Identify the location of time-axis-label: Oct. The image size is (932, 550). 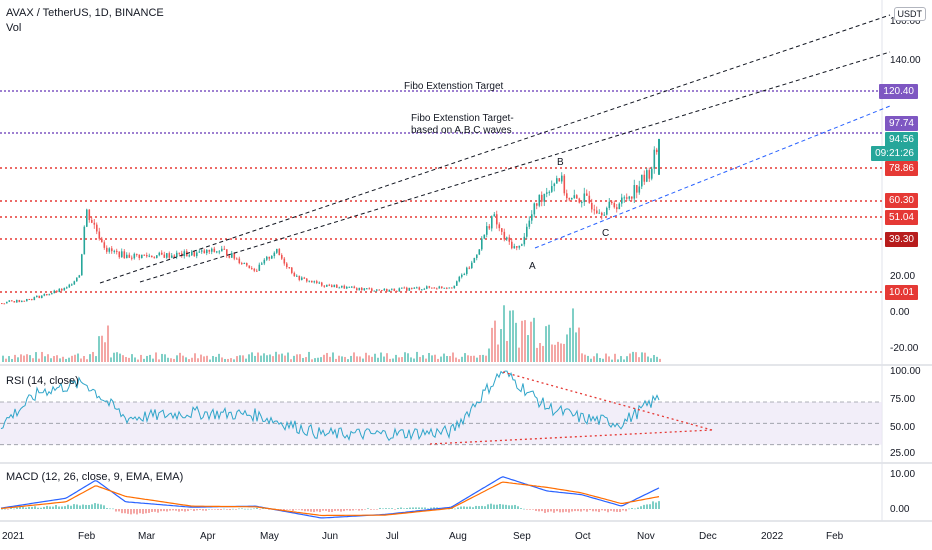
(583, 536).